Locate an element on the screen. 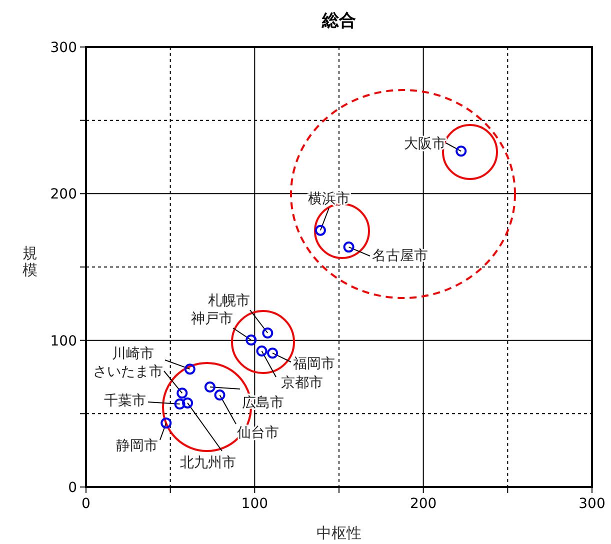 The width and height of the screenshot is (611, 544). annotation: 千葉市 is located at coordinates (125, 401).